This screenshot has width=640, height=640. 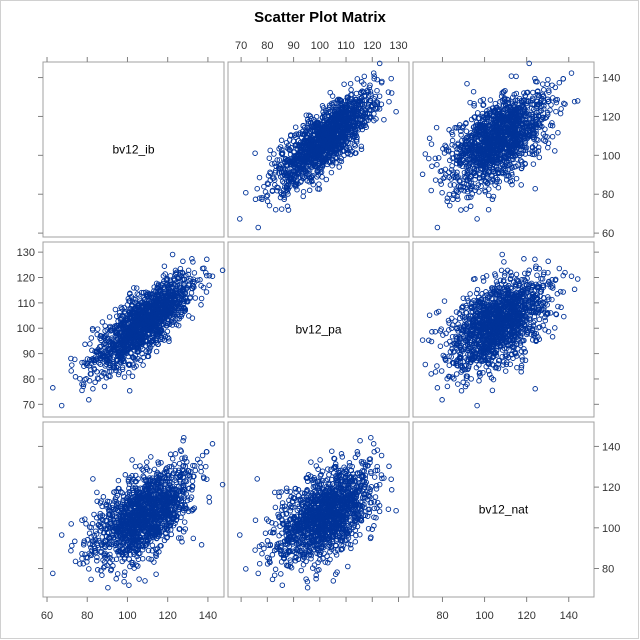 What do you see at coordinates (500, 145) in the screenshot?
I see `scatter-points-bv12_ib-vs-bv12_nat` at bounding box center [500, 145].